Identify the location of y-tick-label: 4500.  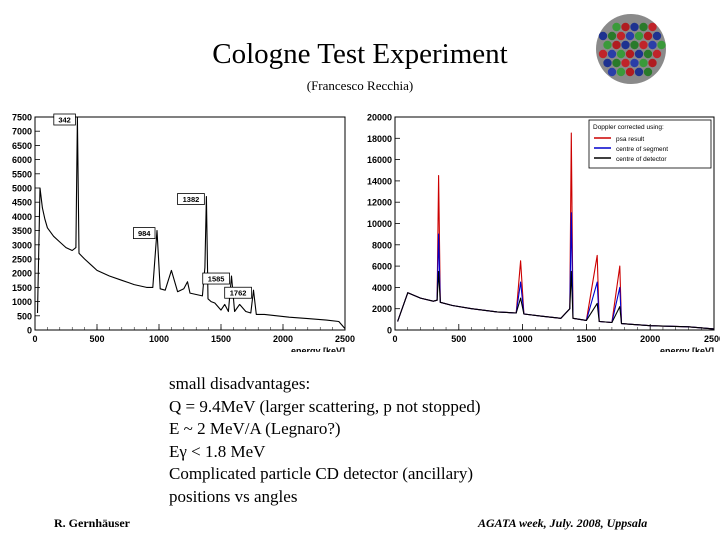
(22, 203).